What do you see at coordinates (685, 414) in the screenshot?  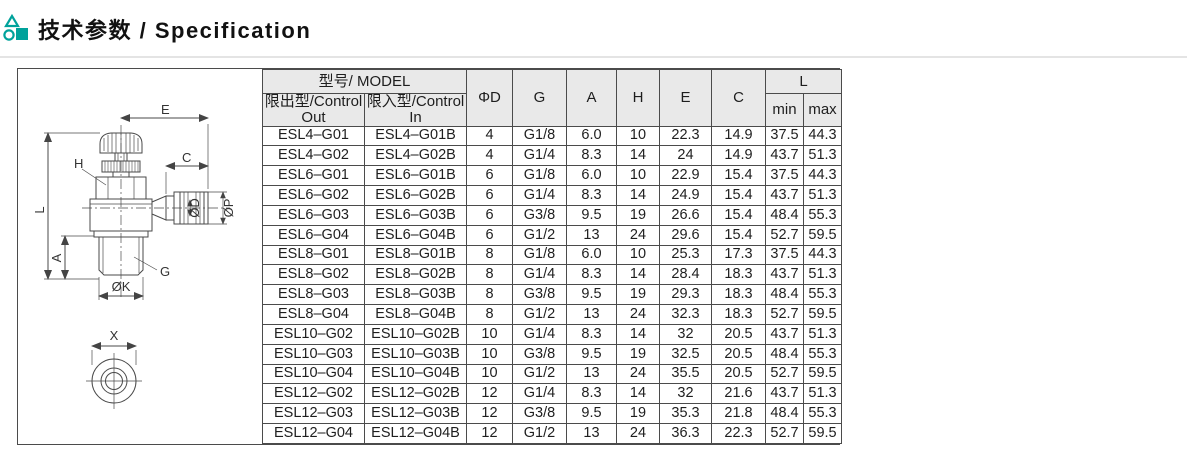 I see `spec-value: 35.3` at bounding box center [685, 414].